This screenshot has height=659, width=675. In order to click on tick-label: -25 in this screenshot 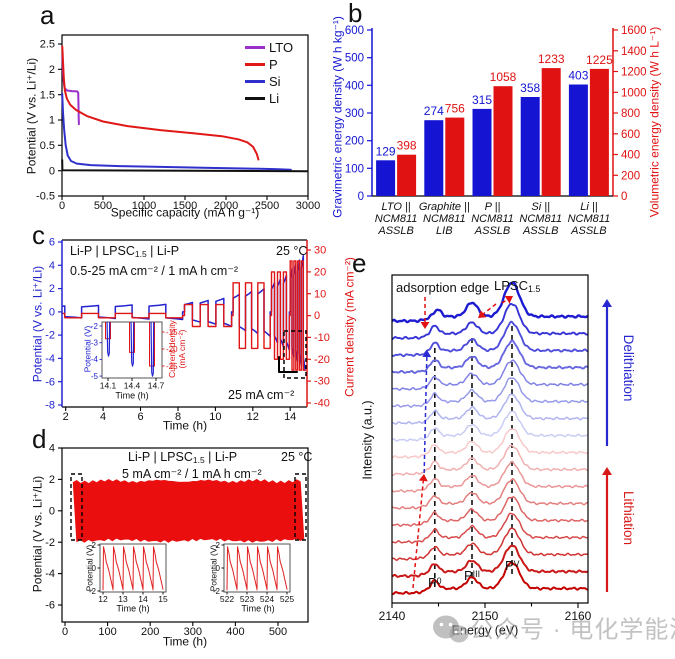, I will do `click(172, 366)`.